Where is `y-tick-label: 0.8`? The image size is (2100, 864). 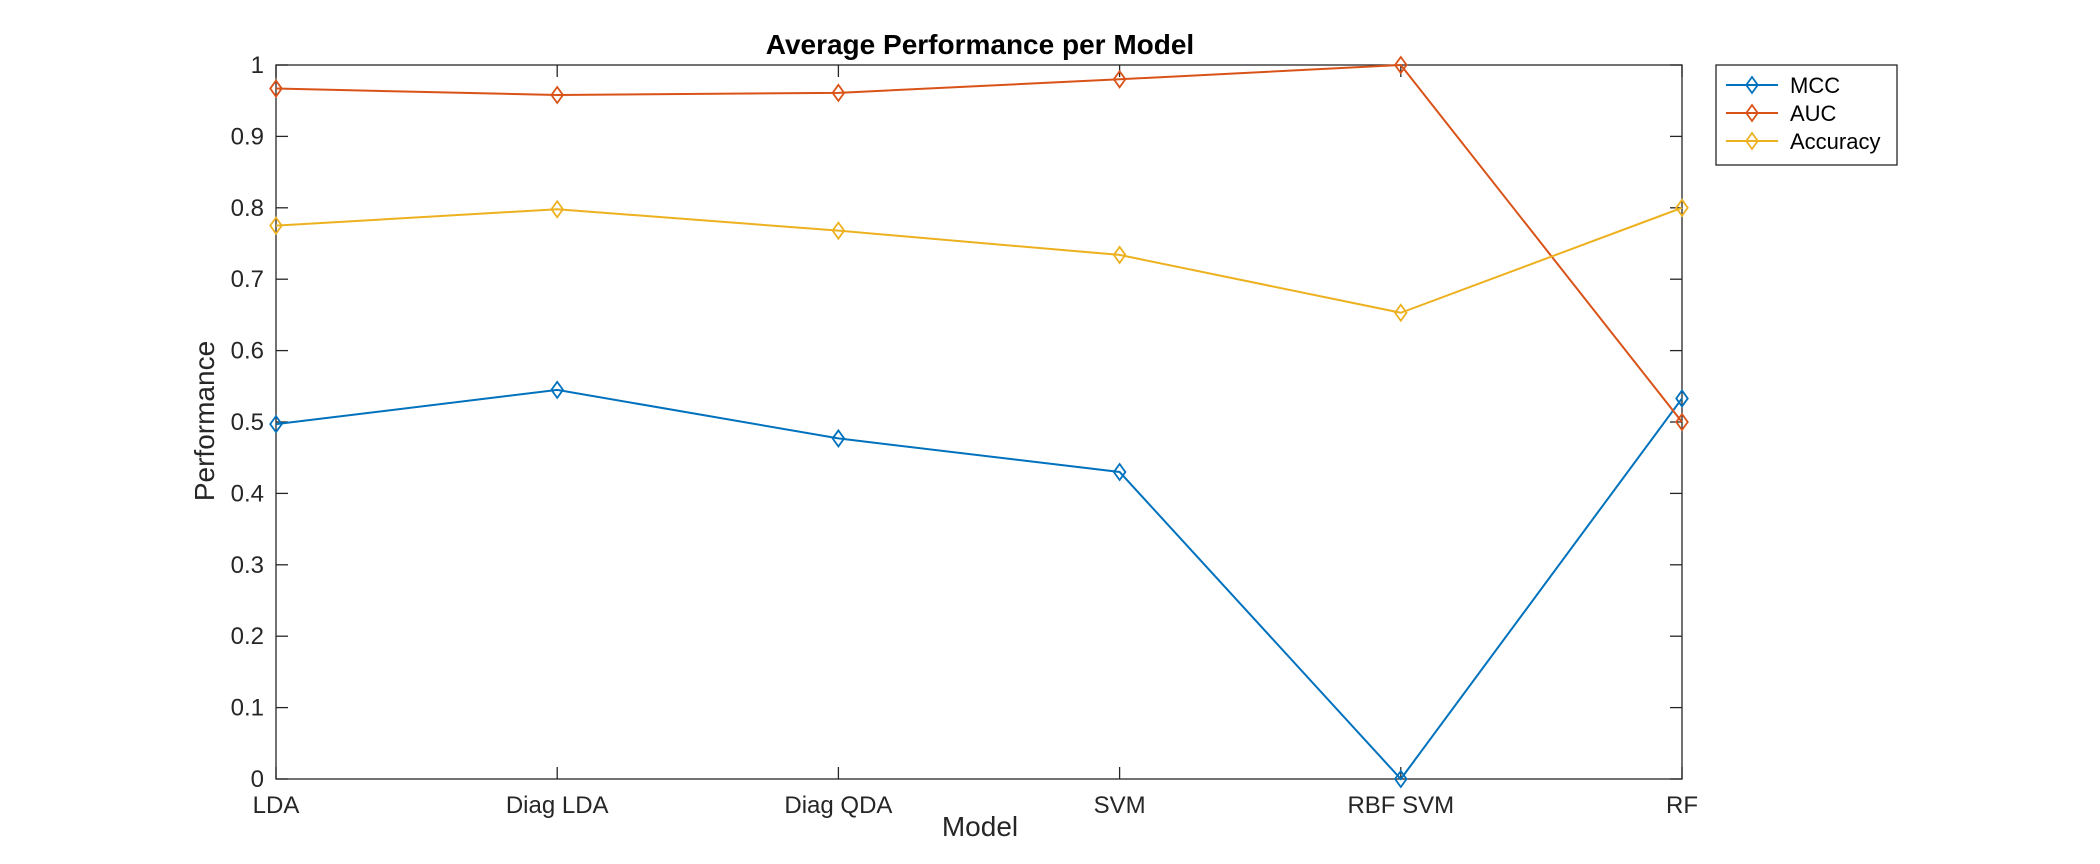 y-tick-label: 0.8 is located at coordinates (247, 208).